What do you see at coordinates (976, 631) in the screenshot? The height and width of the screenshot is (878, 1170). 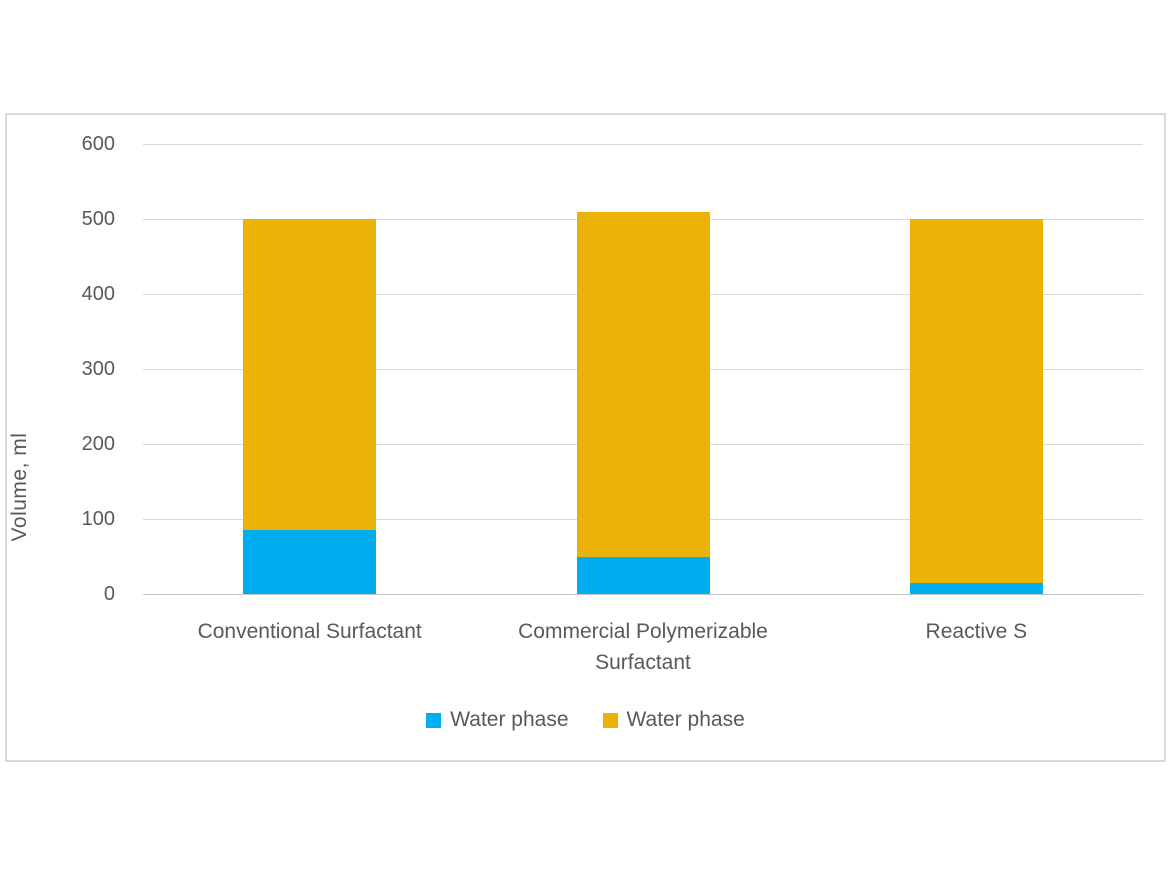 I see `x-category-label-3: Reactive S` at bounding box center [976, 631].